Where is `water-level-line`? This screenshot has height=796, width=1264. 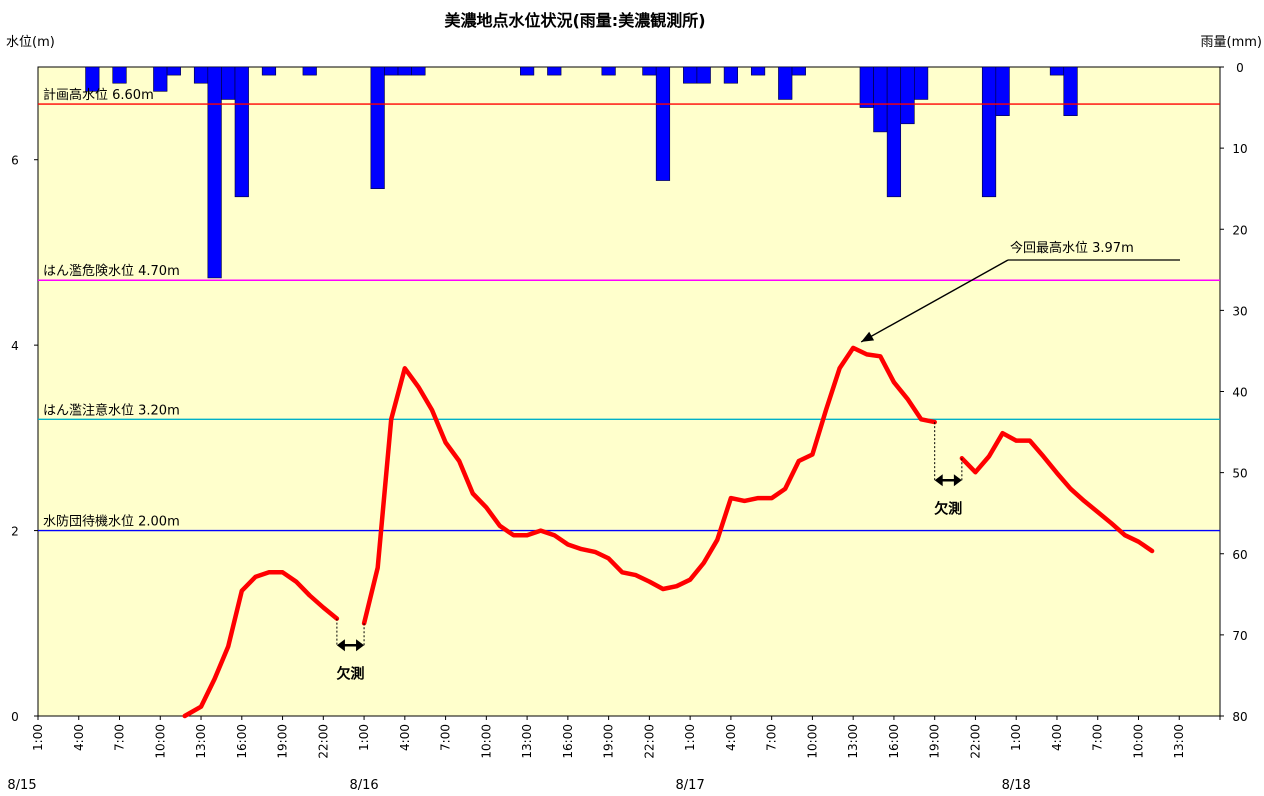 water-level-line is located at coordinates (1057, 492).